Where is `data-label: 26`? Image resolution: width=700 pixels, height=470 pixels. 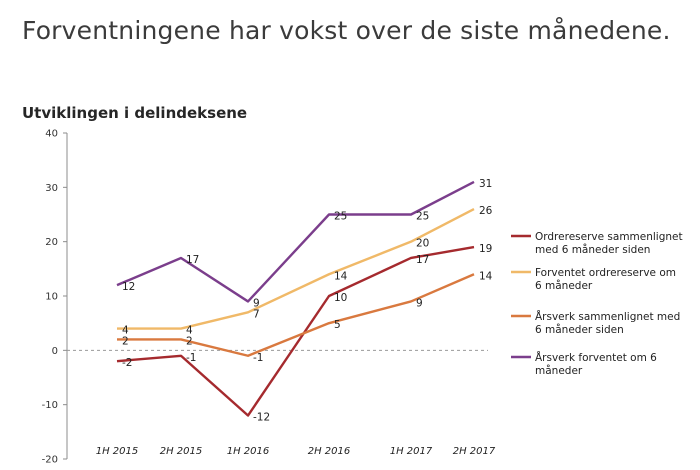 data-label: 26 is located at coordinates (486, 211).